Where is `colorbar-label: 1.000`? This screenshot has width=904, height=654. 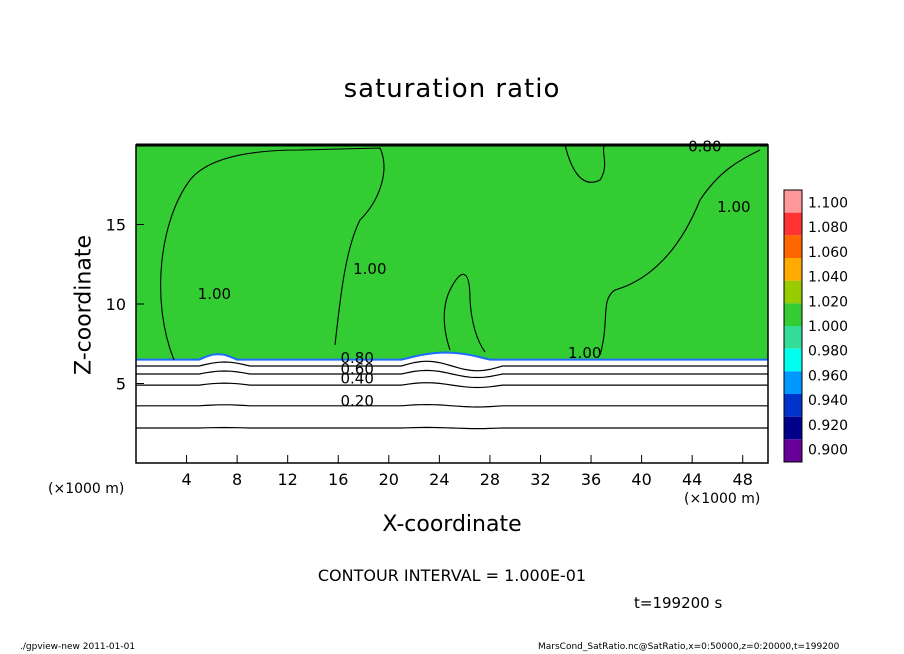
colorbar-label: 1.000 is located at coordinates (828, 327).